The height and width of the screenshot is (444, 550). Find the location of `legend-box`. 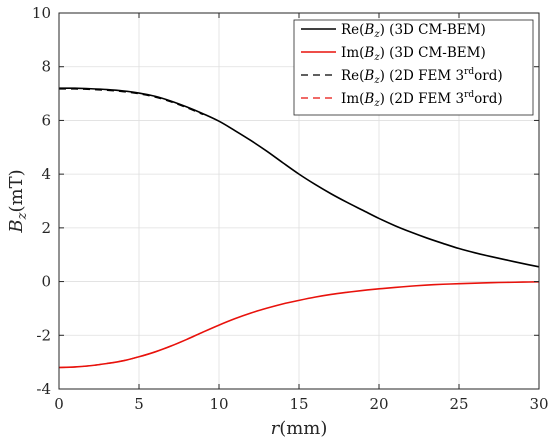

legend-box is located at coordinates (413, 67).